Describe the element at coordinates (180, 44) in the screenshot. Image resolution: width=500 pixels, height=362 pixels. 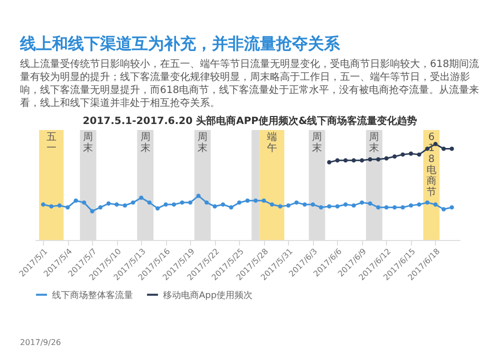
I see `chart-title: 线上和线下渠道互为补充，并非流量抢夺关系` at that location.